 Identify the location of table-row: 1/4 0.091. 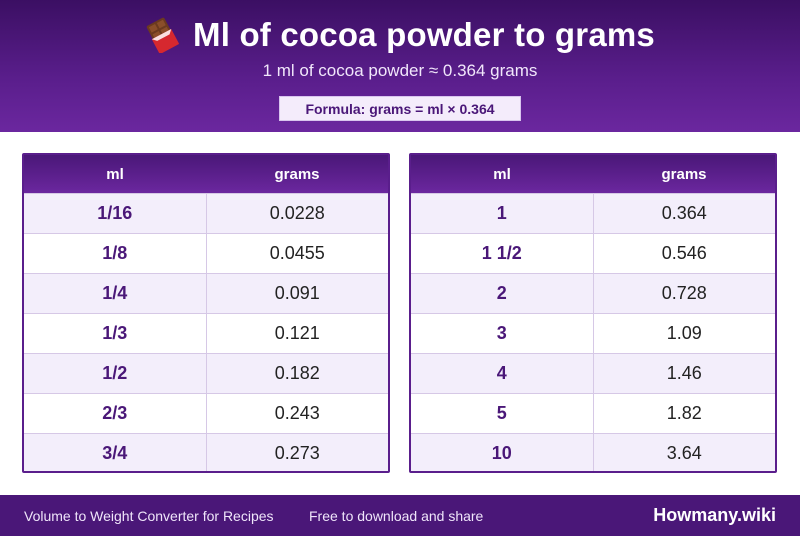
(206, 293).